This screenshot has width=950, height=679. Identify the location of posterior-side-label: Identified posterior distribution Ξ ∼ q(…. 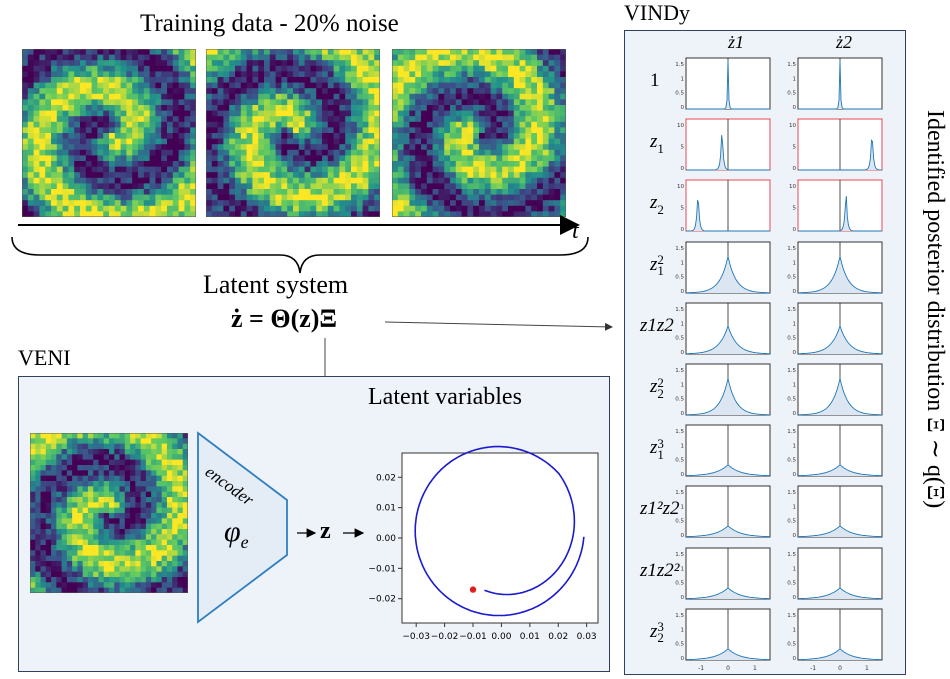
(934, 390).